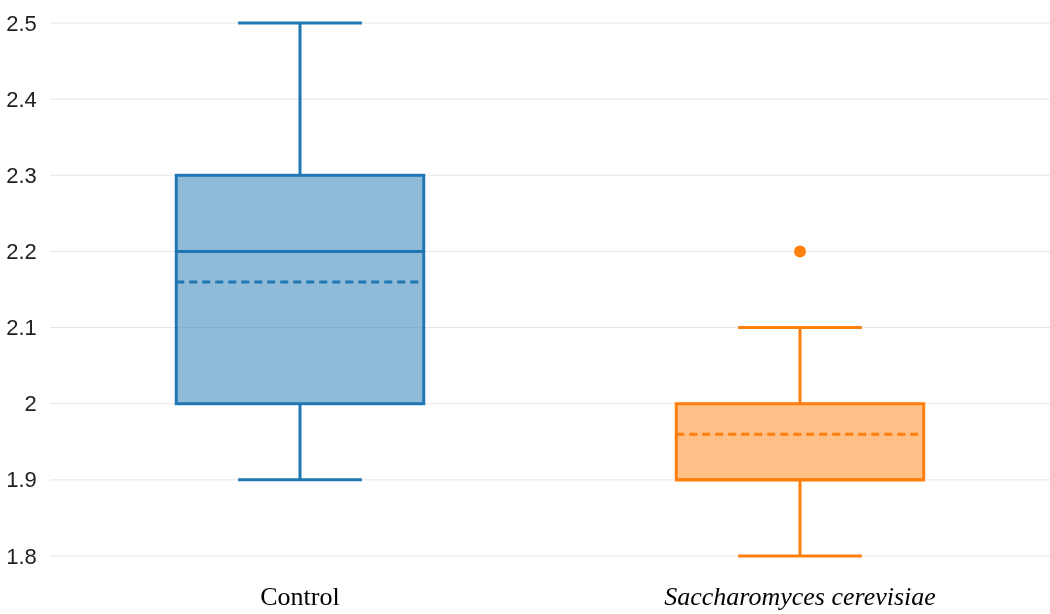 The width and height of the screenshot is (1050, 614). I want to click on y-tick-label: 1.9, so click(21, 480).